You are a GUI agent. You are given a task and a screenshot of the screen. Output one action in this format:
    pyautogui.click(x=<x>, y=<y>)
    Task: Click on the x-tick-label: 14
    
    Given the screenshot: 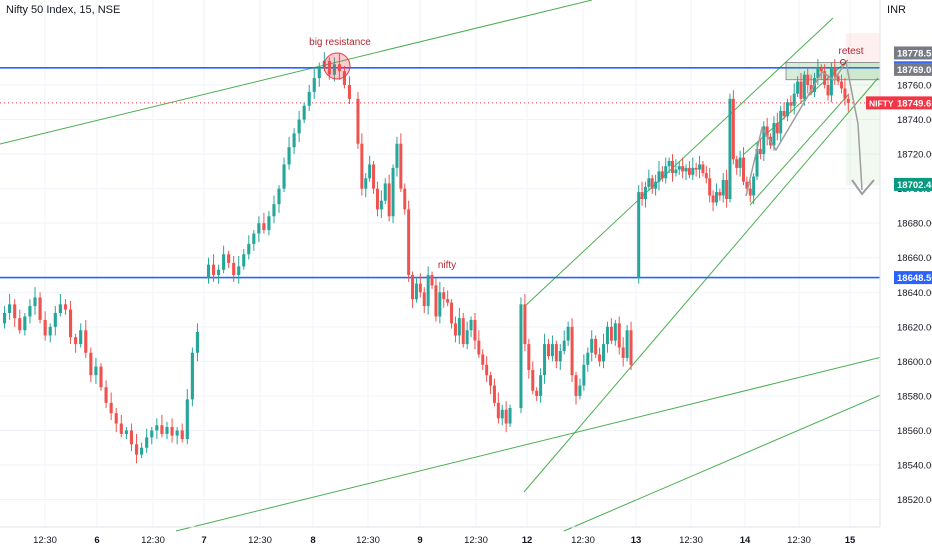 What is the action you would take?
    pyautogui.click(x=745, y=540)
    